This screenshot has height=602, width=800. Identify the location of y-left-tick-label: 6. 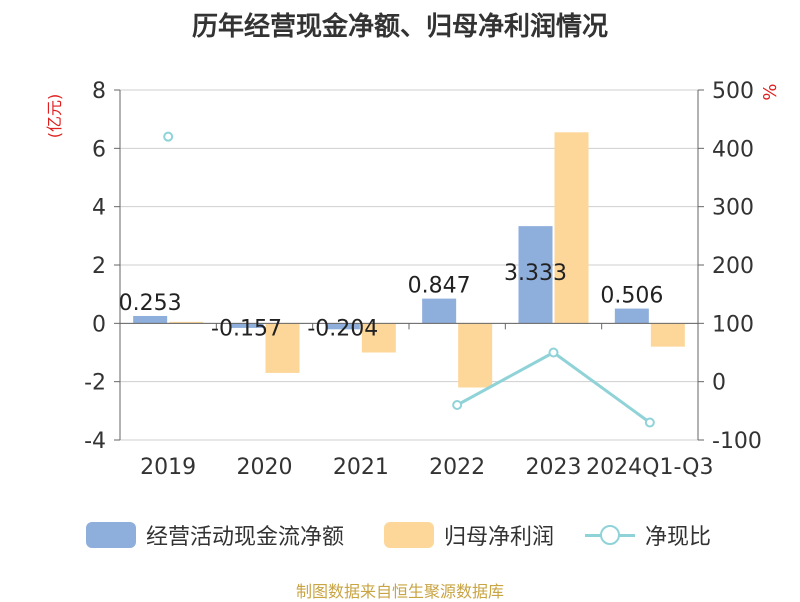
(99, 149).